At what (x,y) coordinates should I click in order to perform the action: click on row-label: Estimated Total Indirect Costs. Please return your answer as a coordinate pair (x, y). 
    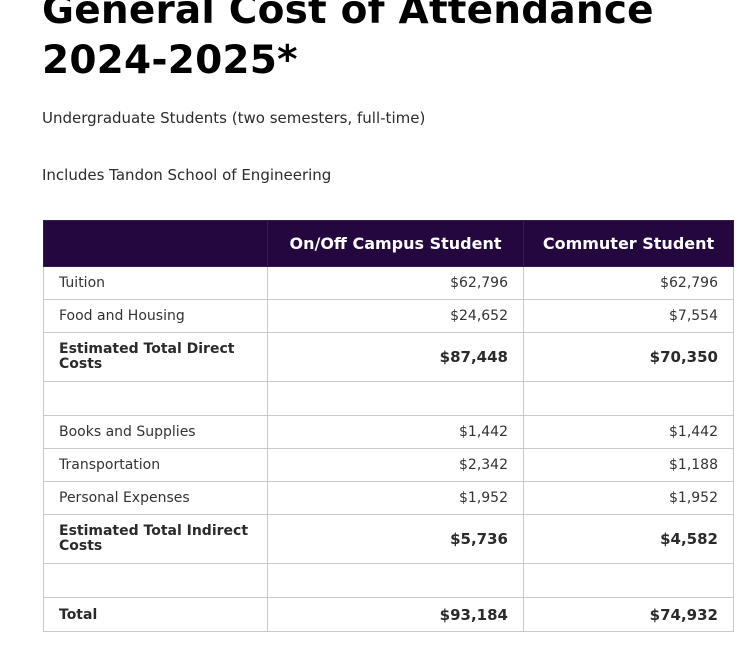
    Looking at the image, I should click on (155, 539).